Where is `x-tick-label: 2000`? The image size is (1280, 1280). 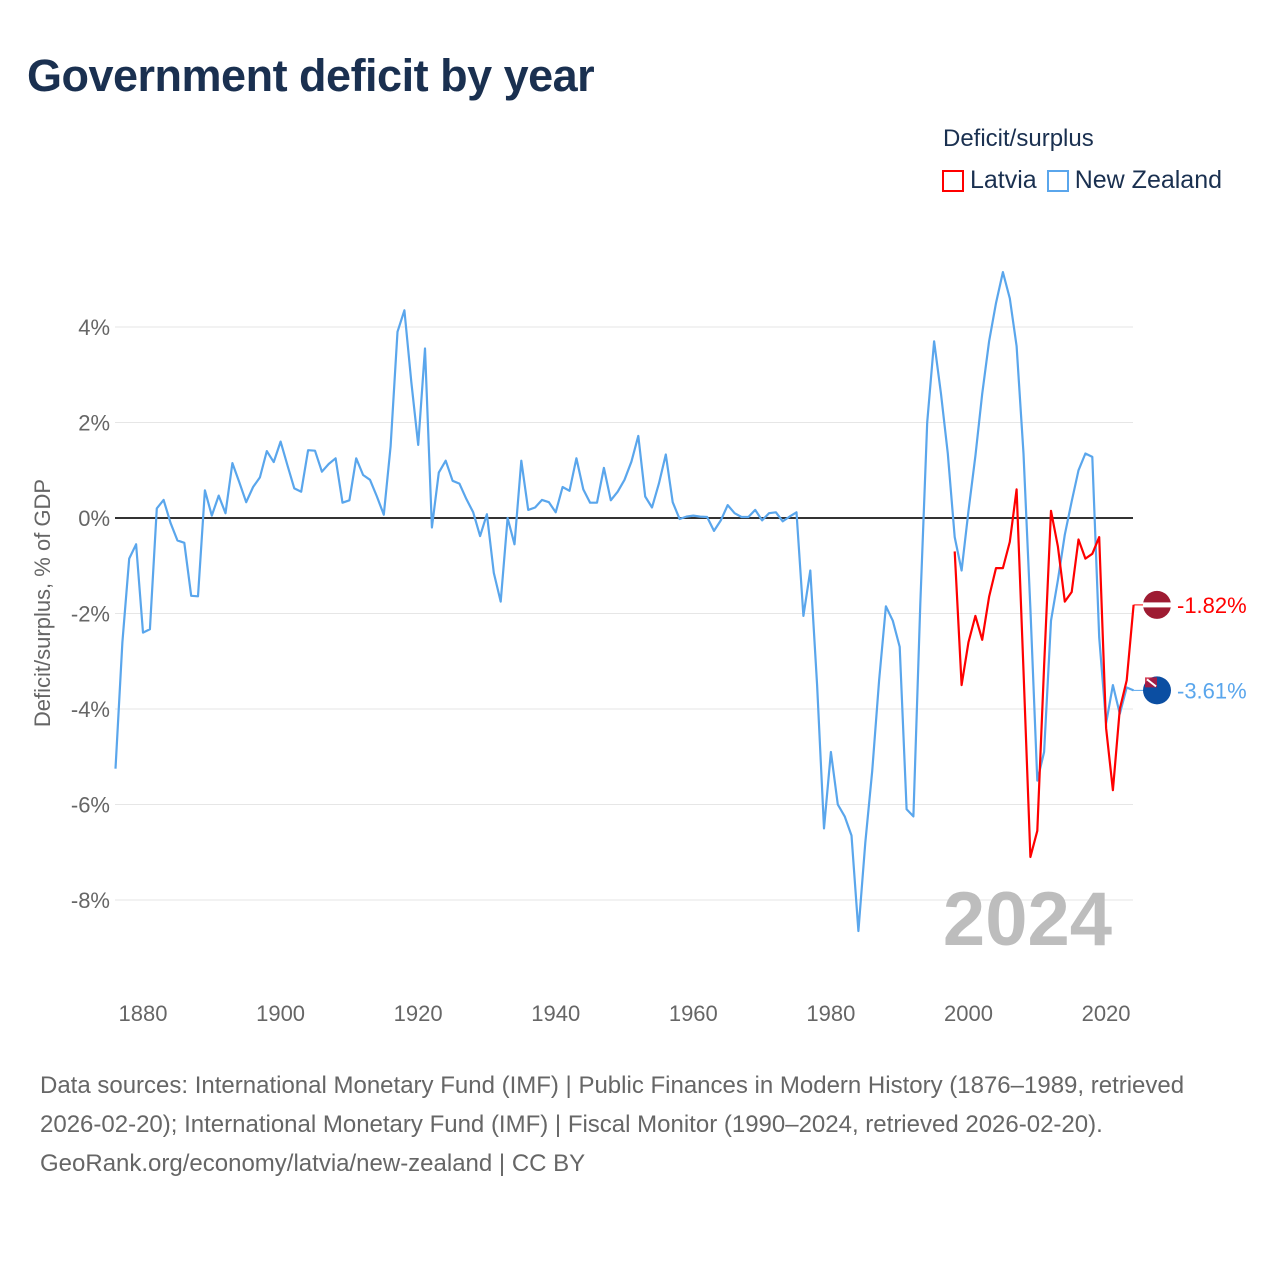 x-tick-label: 2000 is located at coordinates (968, 1013).